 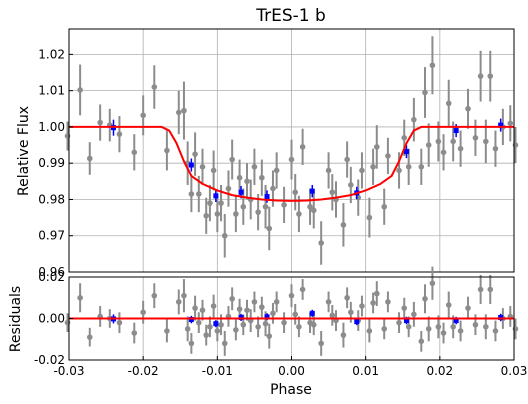 I want to click on y-tick-label: 0.97, so click(x=51, y=236).